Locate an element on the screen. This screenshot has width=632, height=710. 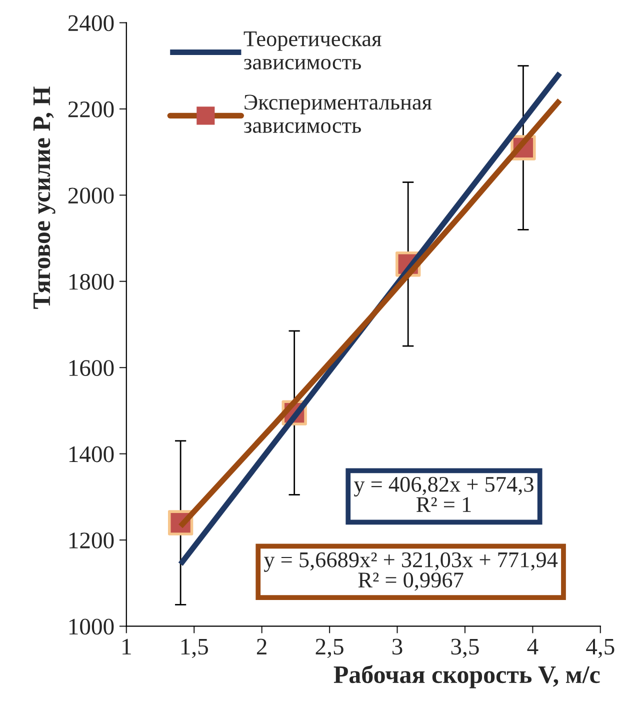
x-tick-label: 4 is located at coordinates (532, 646).